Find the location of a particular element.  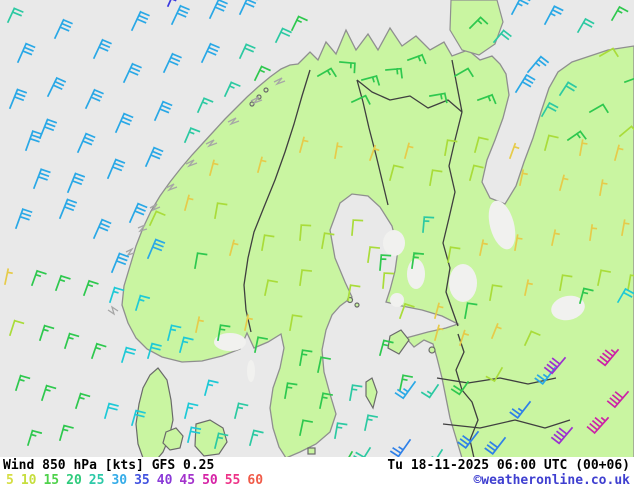

saaremaa-island is located at coordinates (432, 350).